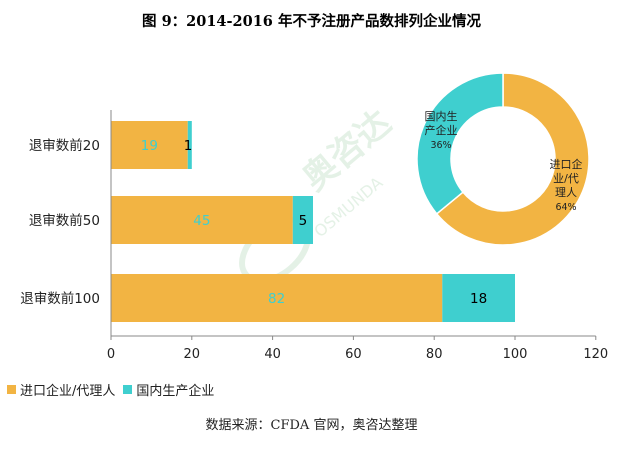  Describe the element at coordinates (595, 354) in the screenshot. I see `x-tick-label: 120` at that location.